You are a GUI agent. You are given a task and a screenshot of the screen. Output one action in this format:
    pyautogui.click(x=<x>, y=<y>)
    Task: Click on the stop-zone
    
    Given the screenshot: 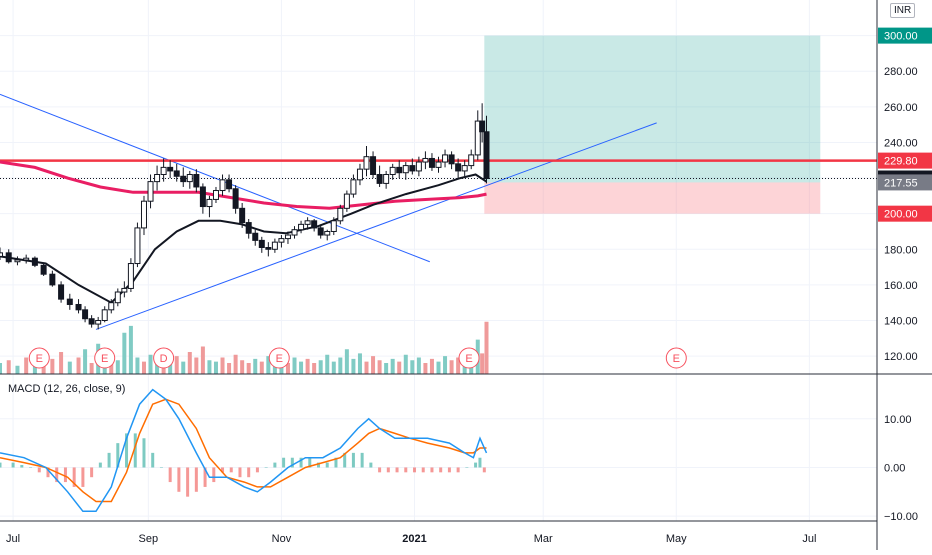 What is the action you would take?
    pyautogui.click(x=652, y=198)
    